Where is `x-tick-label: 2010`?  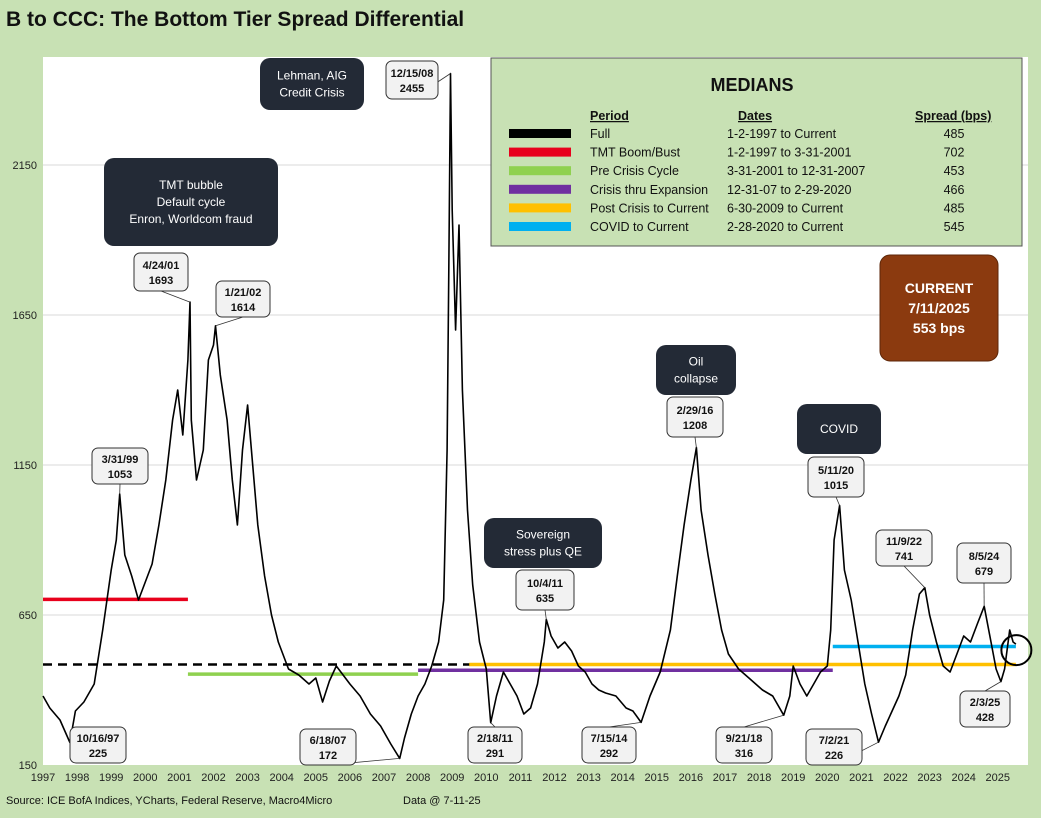 x-tick-label: 2010 is located at coordinates (486, 778).